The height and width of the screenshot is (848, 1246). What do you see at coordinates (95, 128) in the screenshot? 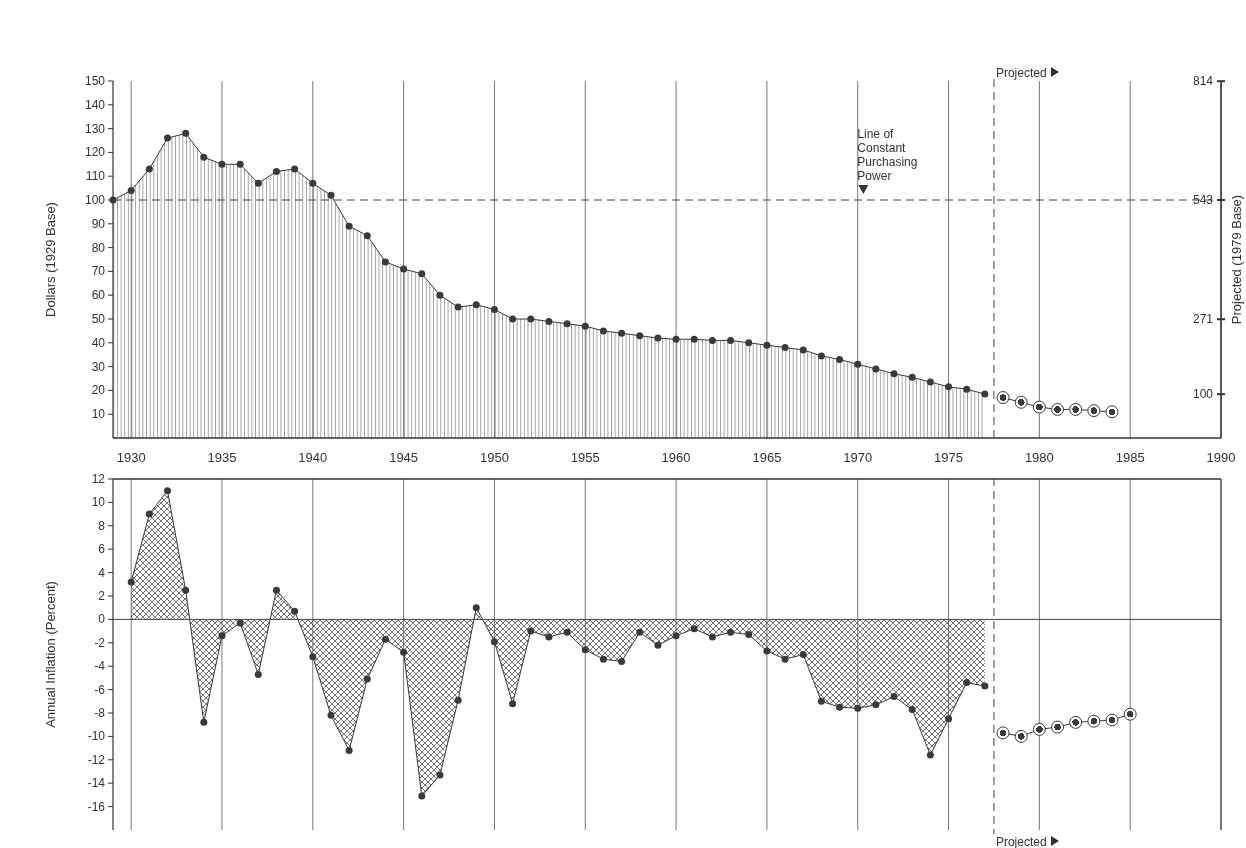
I see `y-tick-label: 130` at bounding box center [95, 128].